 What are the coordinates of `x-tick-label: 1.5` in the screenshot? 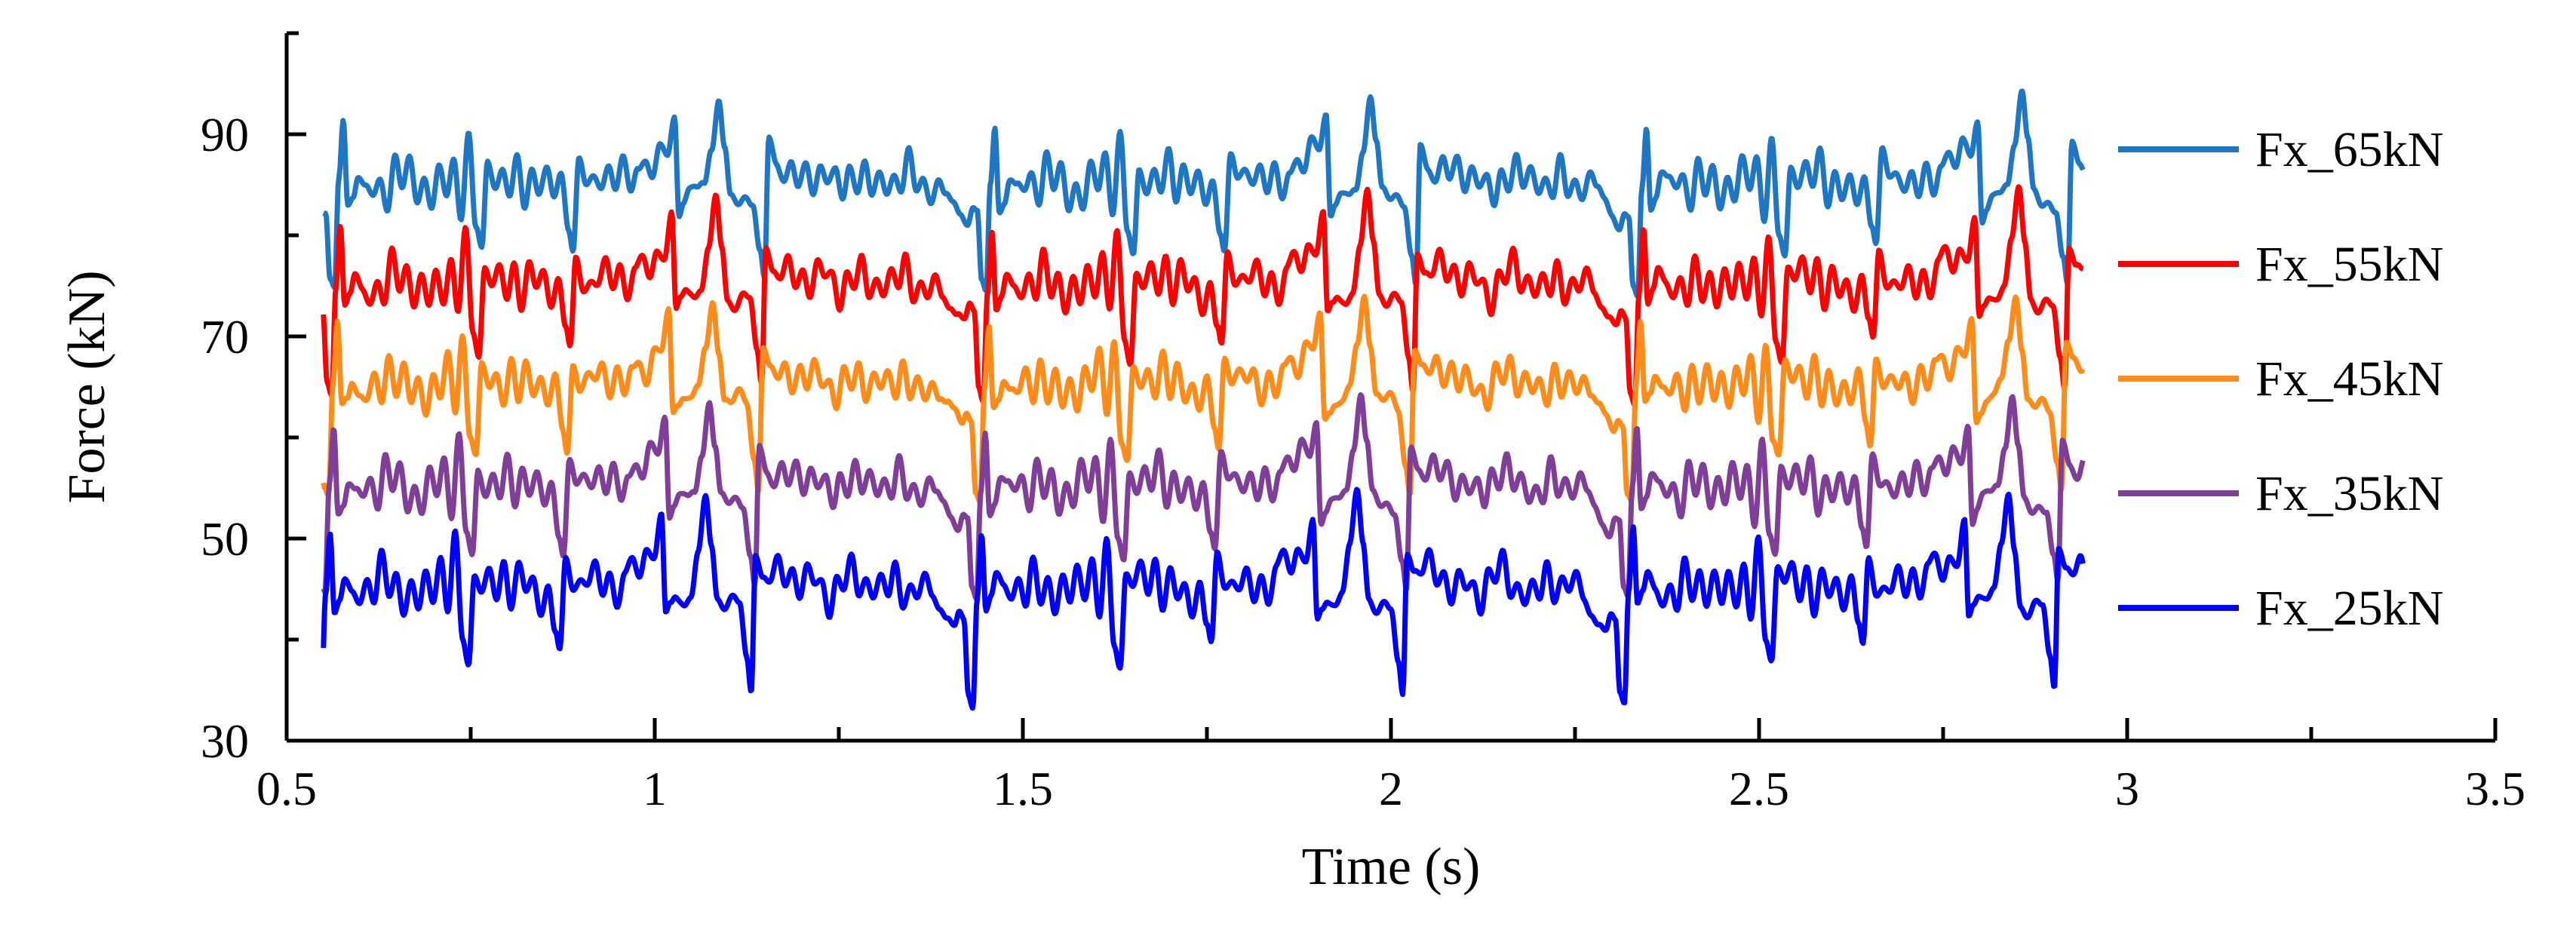 It's located at (1023, 788).